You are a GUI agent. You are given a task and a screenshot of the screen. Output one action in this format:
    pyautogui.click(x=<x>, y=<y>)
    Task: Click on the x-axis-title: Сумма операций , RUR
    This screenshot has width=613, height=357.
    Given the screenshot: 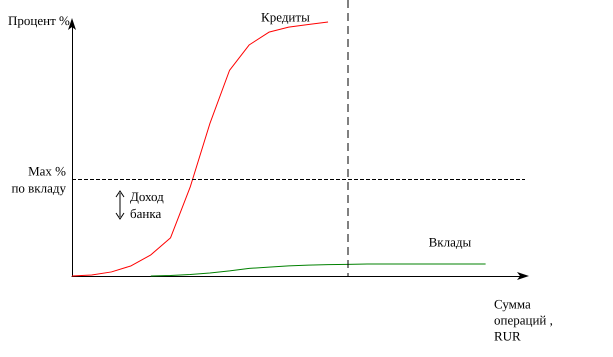 What is the action you would take?
    pyautogui.click(x=523, y=320)
    